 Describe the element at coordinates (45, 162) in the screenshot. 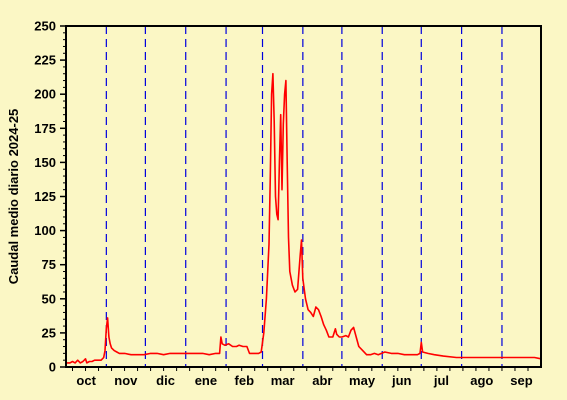

I see `y-tick-label: 150` at that location.